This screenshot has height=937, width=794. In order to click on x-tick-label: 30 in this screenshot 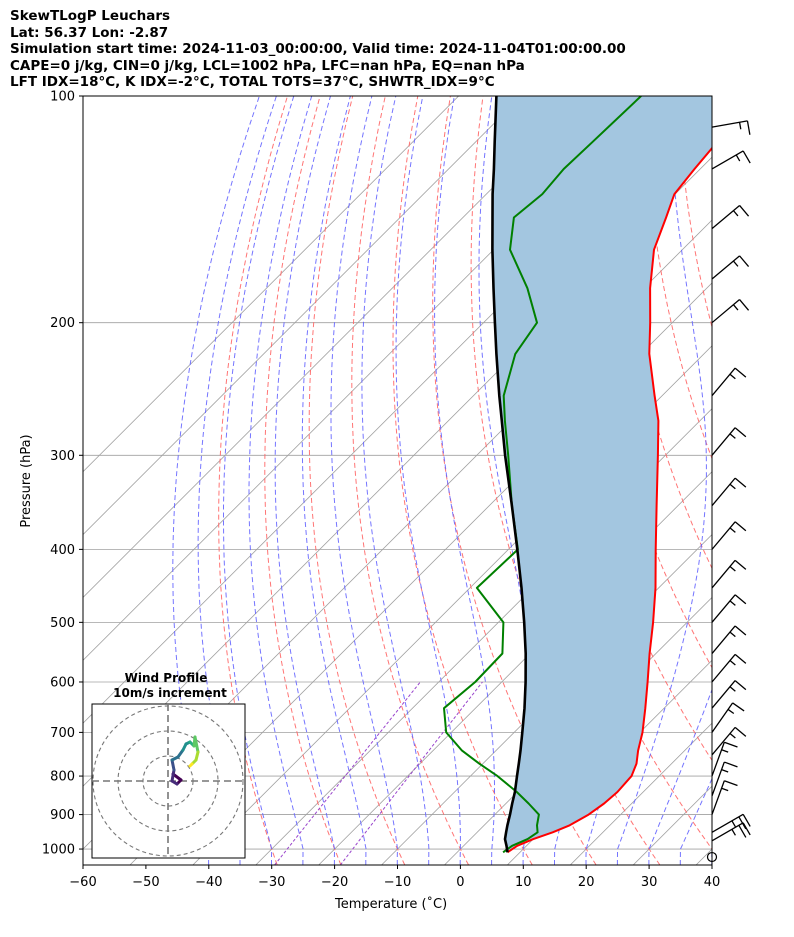, I will do `click(649, 882)`.